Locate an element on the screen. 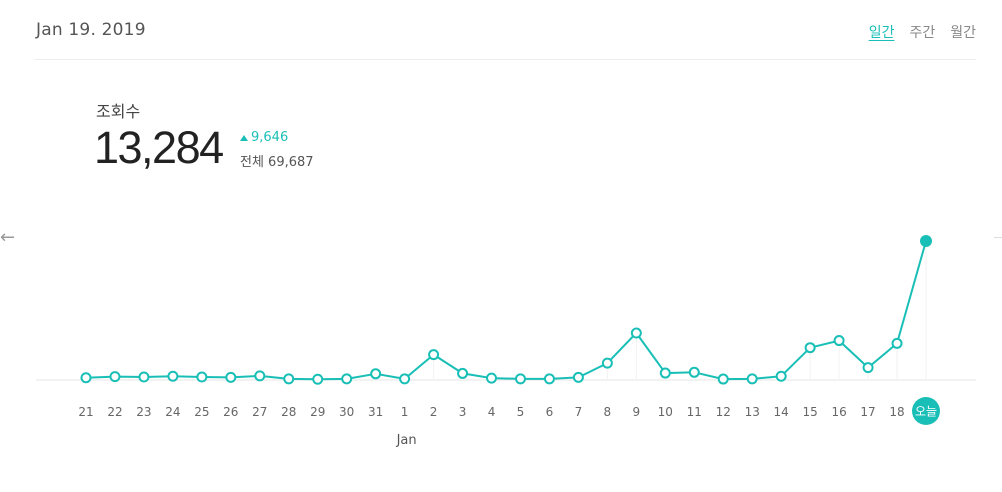 This screenshot has height=492, width=1002. x-tick-label: 3 is located at coordinates (463, 412).